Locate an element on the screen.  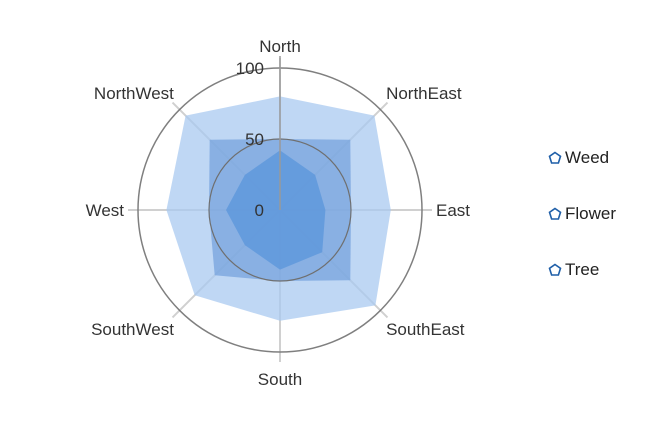
tick-label-0: 0 is located at coordinates (259, 210).